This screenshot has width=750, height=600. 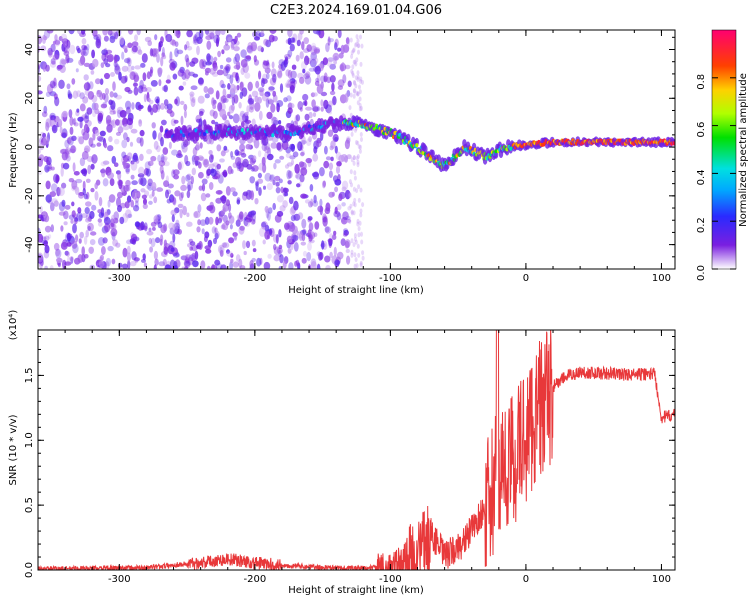 What do you see at coordinates (29, 196) in the screenshot?
I see `y-tick-label: -20` at bounding box center [29, 196].